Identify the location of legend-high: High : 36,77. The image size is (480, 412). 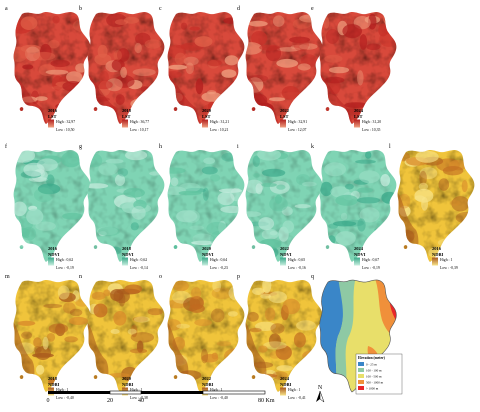
(139, 122).